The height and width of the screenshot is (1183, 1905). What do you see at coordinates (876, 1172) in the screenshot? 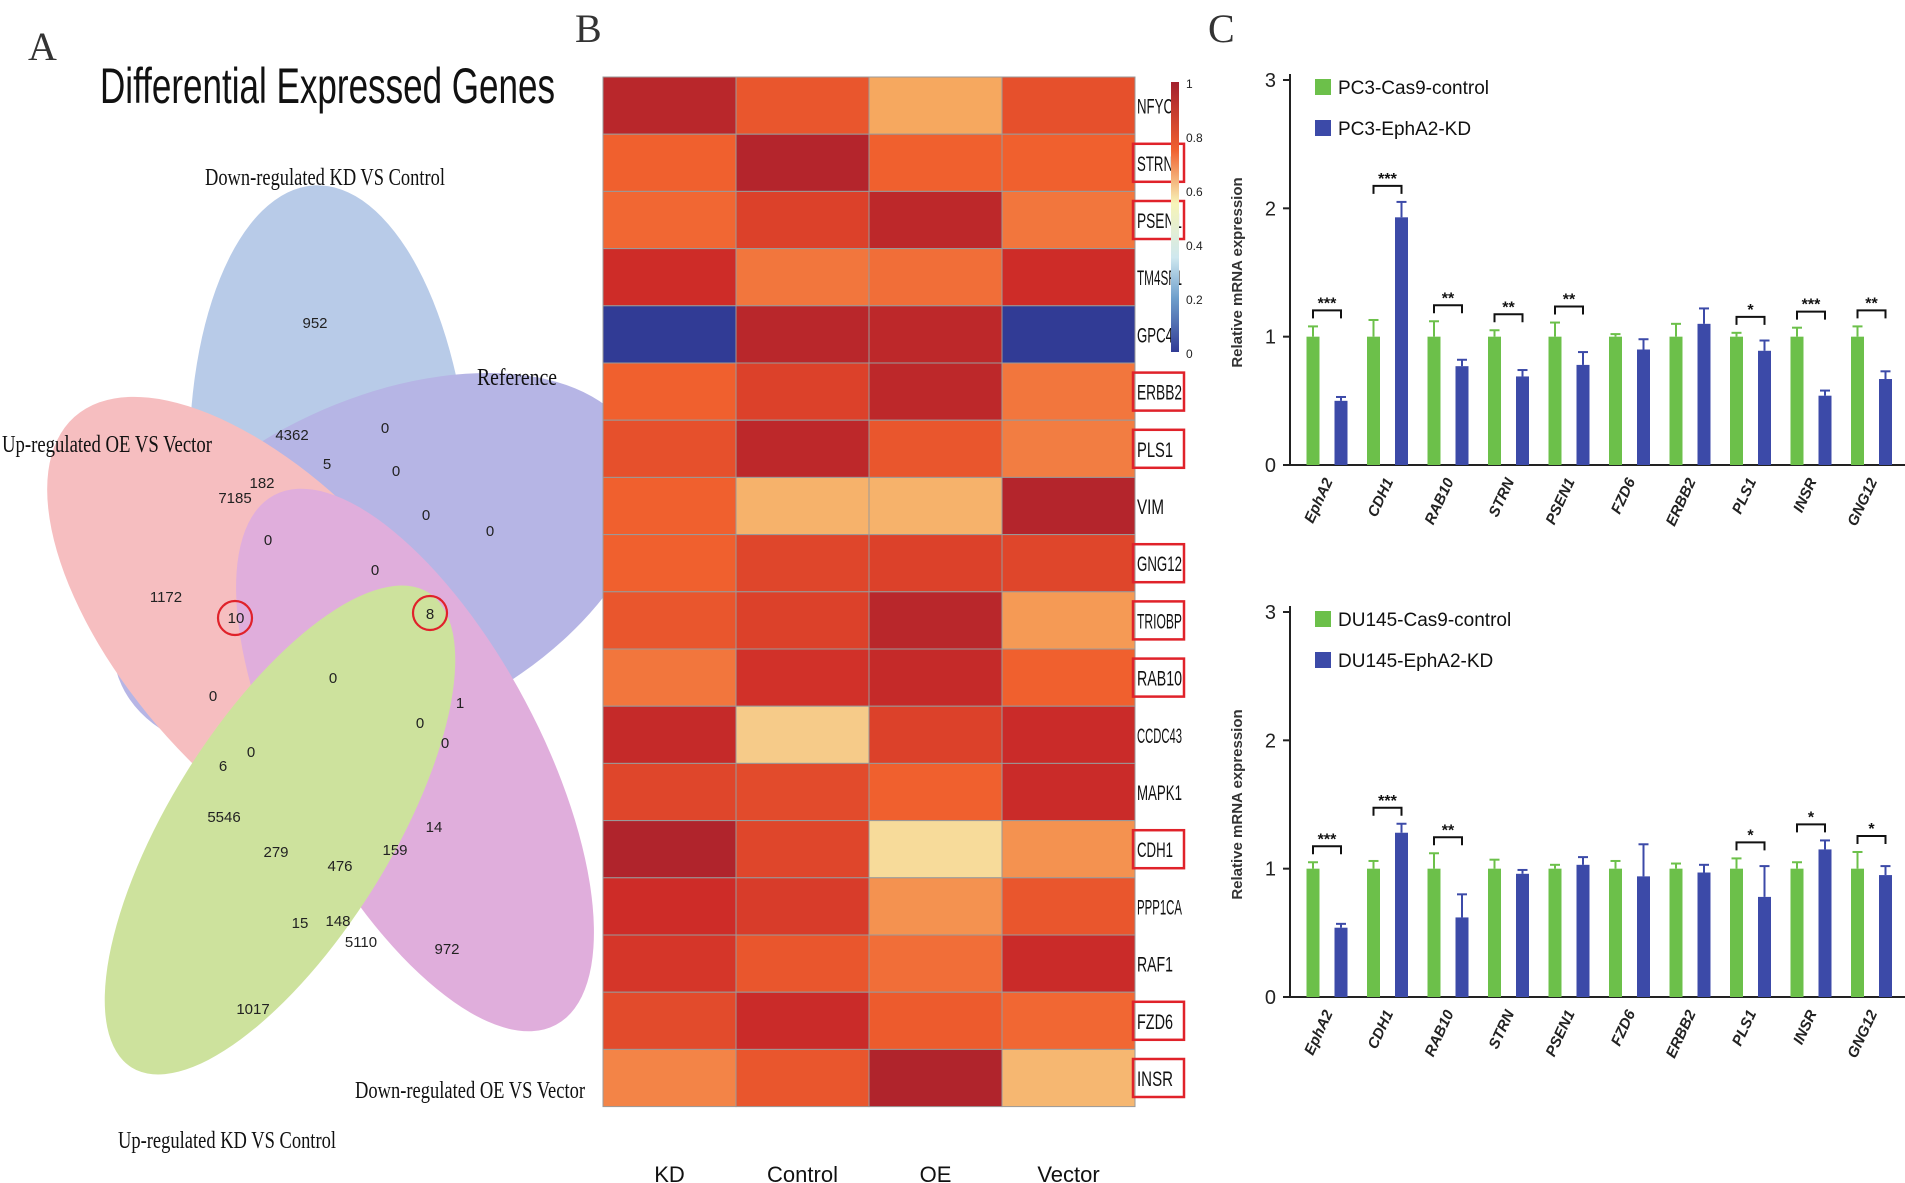
I see `heatmap-column-labels: KD Control OE Vector` at bounding box center [876, 1172].